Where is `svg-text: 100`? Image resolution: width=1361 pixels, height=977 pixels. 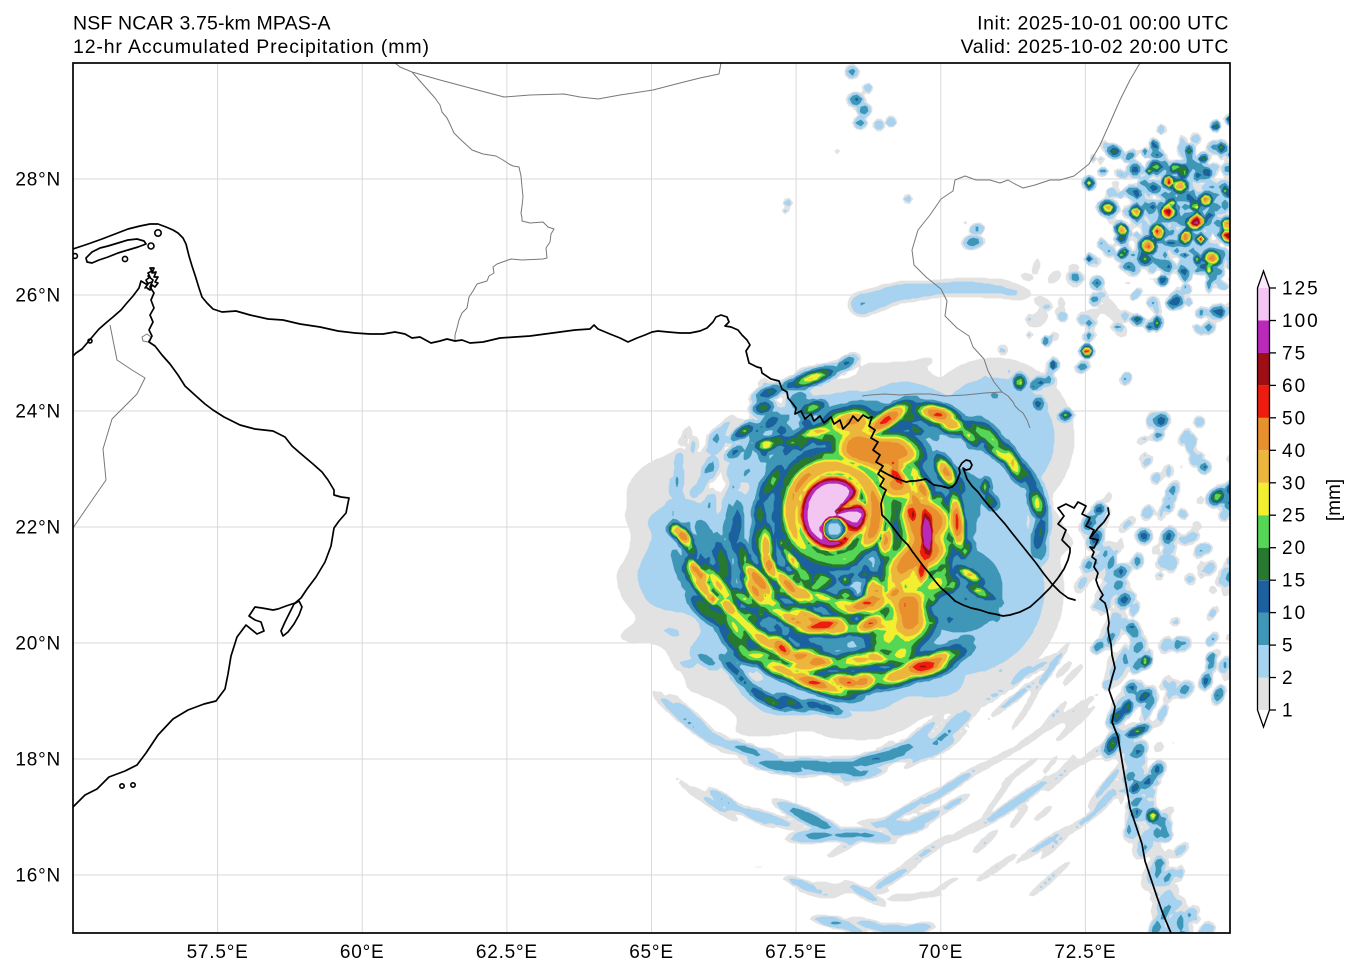
svg-text: 100 is located at coordinates (1301, 321).